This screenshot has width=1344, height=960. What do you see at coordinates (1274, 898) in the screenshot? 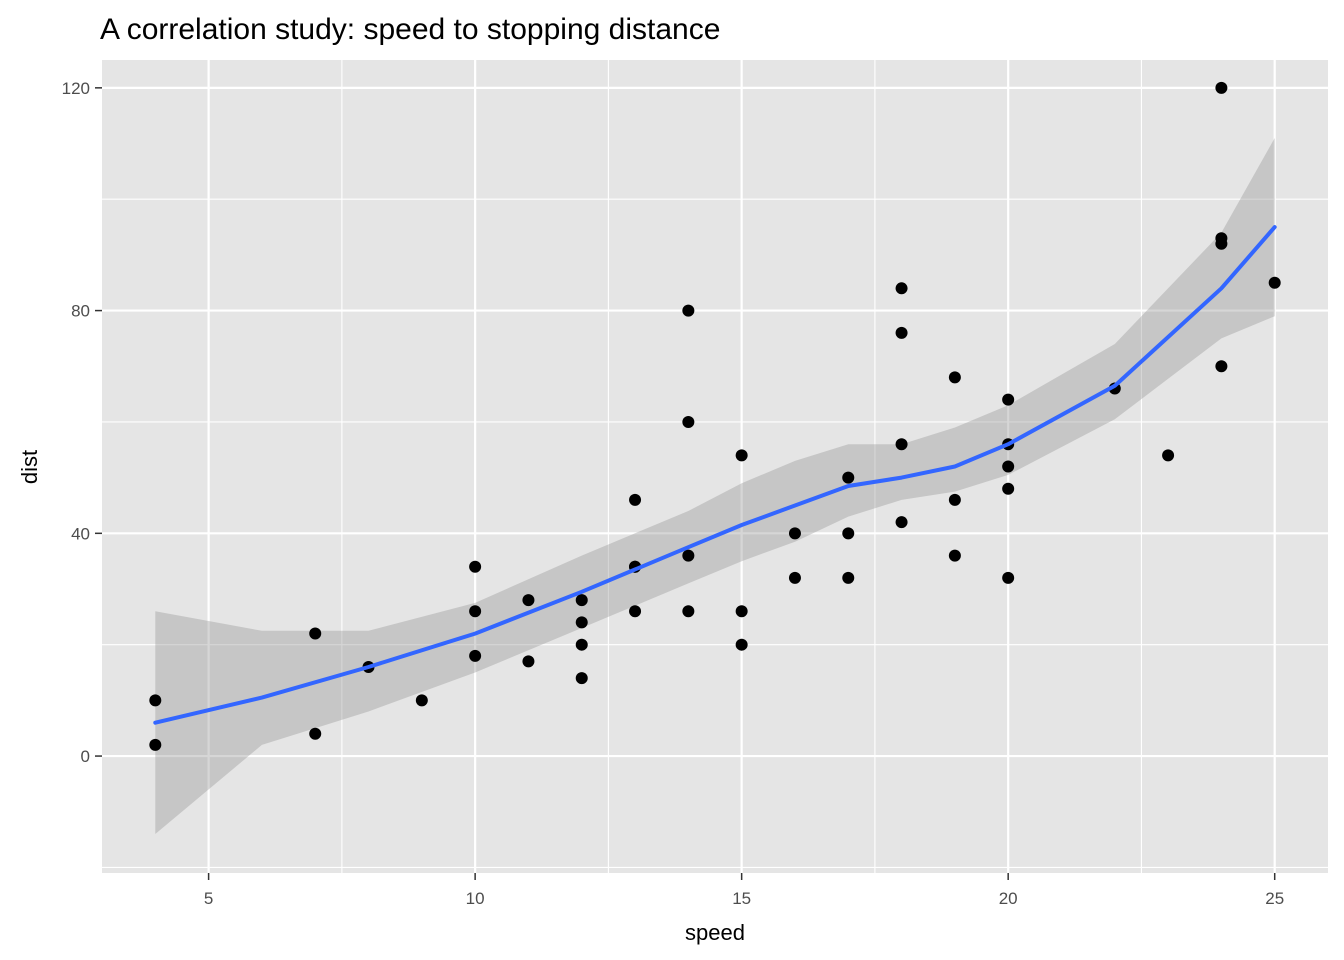
I see `x-tick-label: 25` at bounding box center [1274, 898].